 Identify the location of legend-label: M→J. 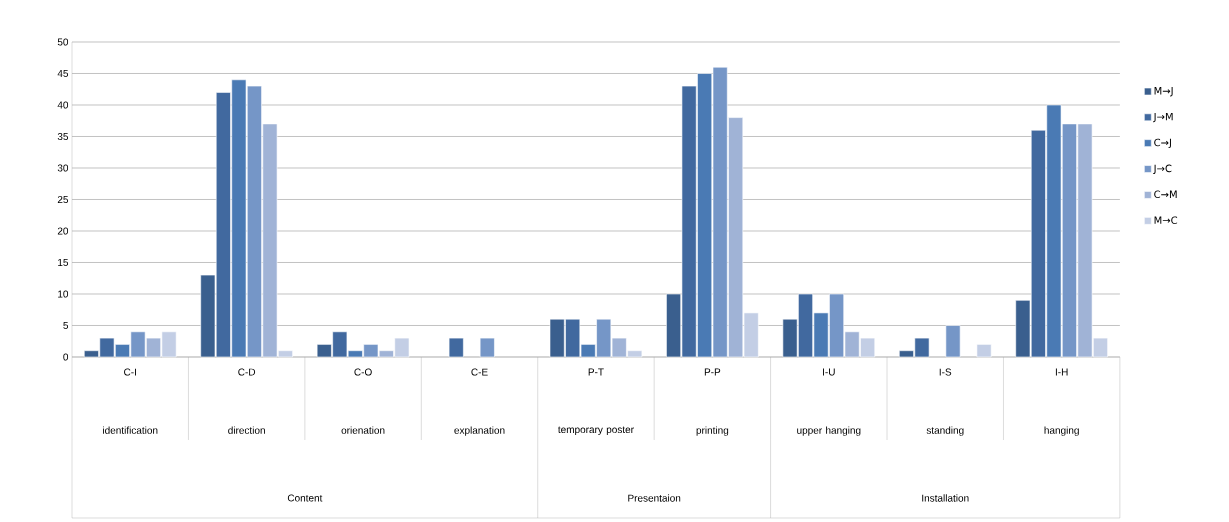
(1163, 92).